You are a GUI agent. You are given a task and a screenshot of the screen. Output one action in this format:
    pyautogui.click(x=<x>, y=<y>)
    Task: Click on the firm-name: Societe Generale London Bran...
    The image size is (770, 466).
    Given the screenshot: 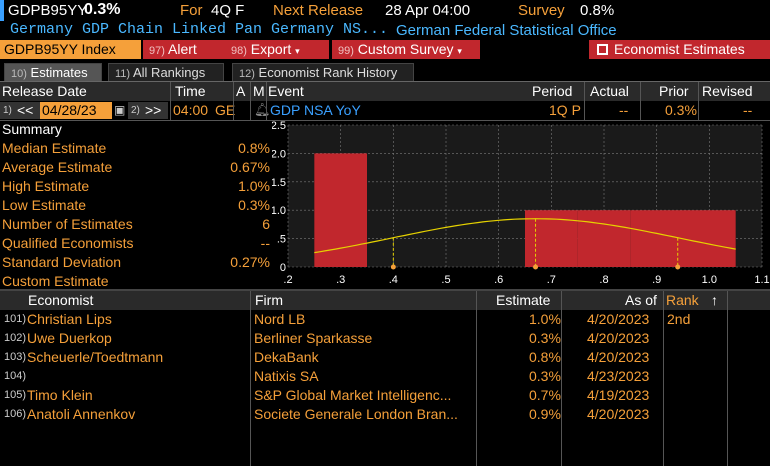 What is the action you would take?
    pyautogui.click(x=356, y=414)
    